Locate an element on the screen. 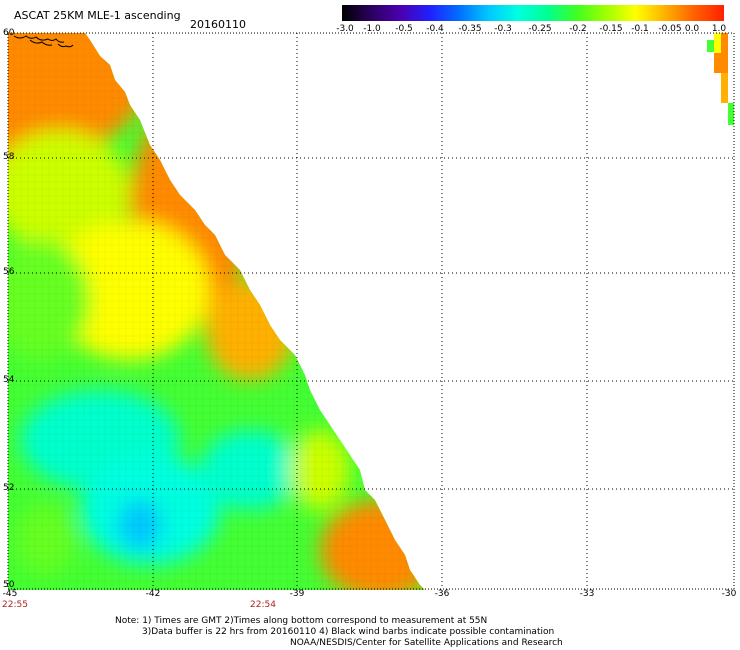  colorbar-label: -3.0 is located at coordinates (345, 29).